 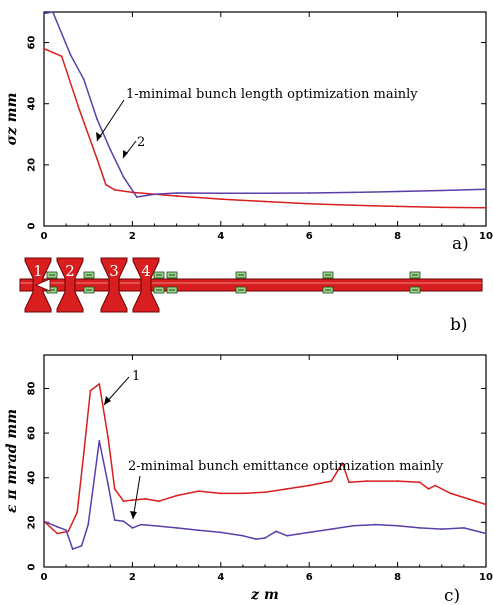 I want to click on chart-c-x-tick-label: 8, so click(x=397, y=577).